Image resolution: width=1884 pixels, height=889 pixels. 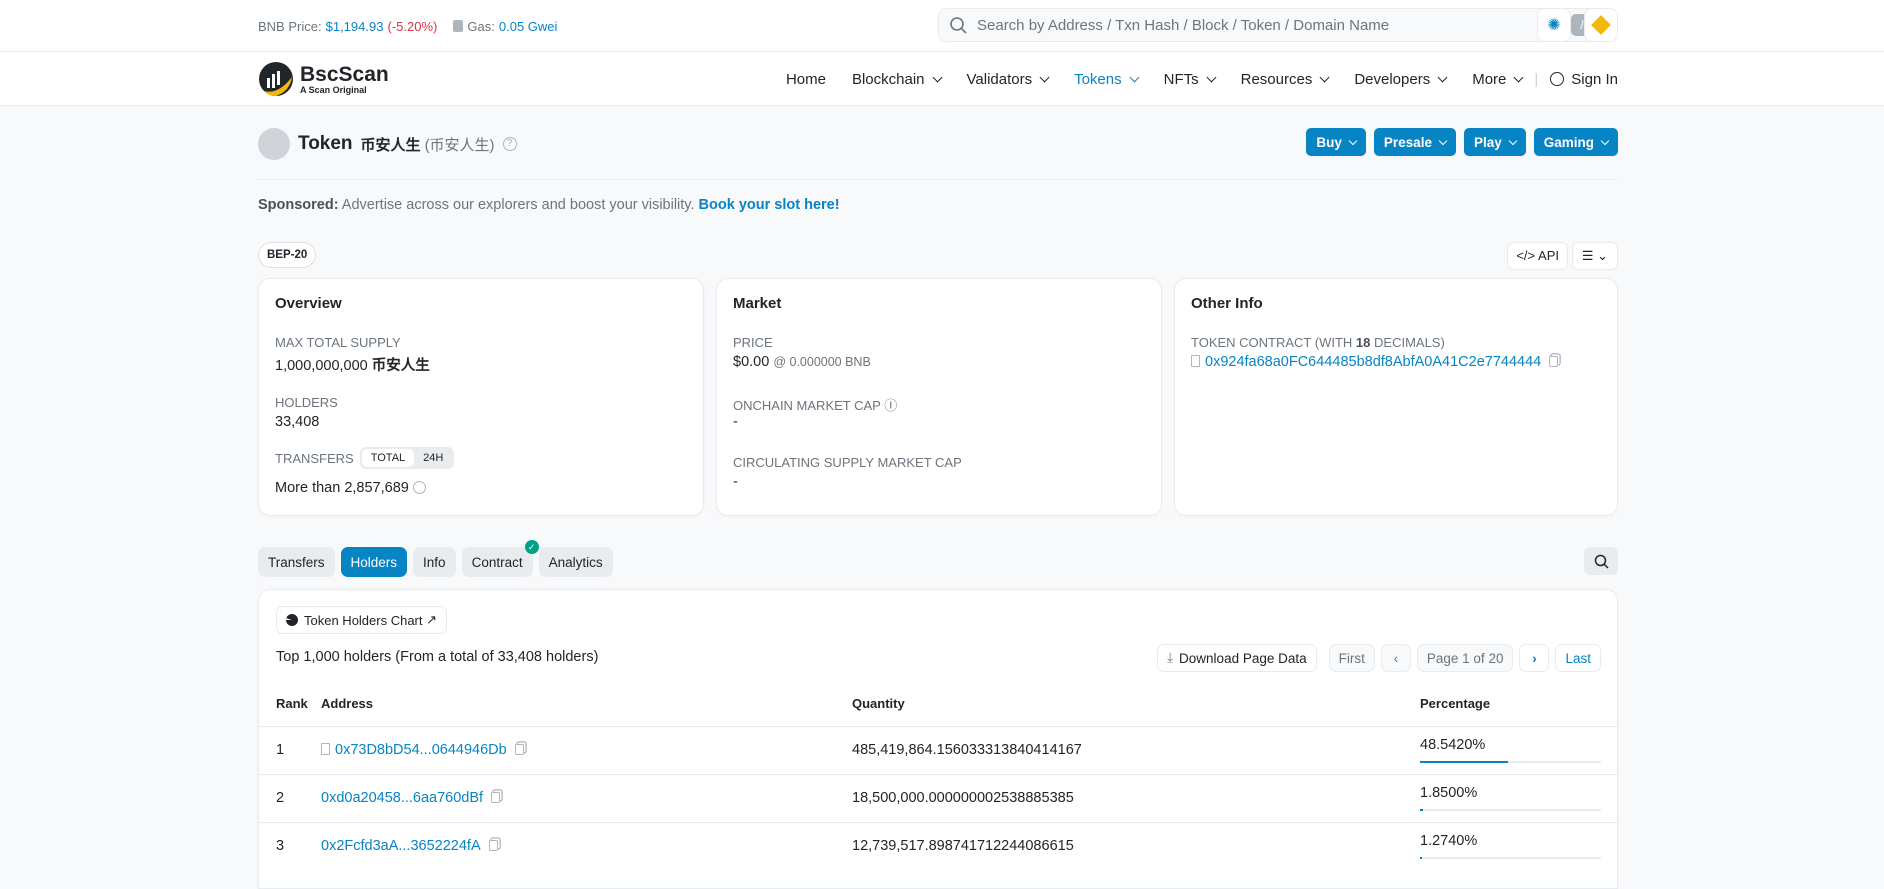 I want to click on token-tabs: Transfers Holders Info Contract ✓ Analytics, so click(x=938, y=558).